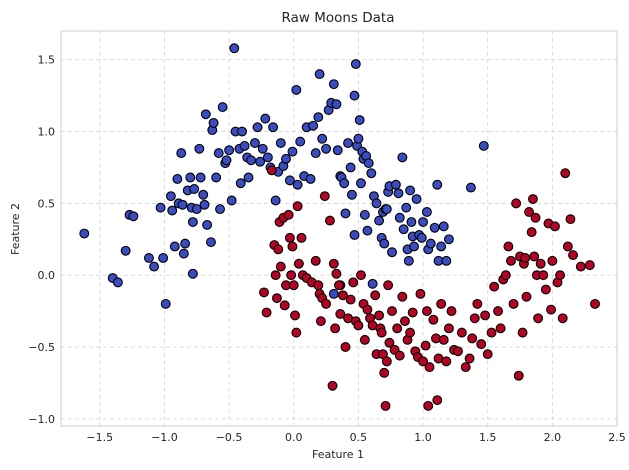 The image size is (629, 470). What do you see at coordinates (338, 18) in the screenshot?
I see `chart-title: Raw Moons Data` at bounding box center [338, 18].